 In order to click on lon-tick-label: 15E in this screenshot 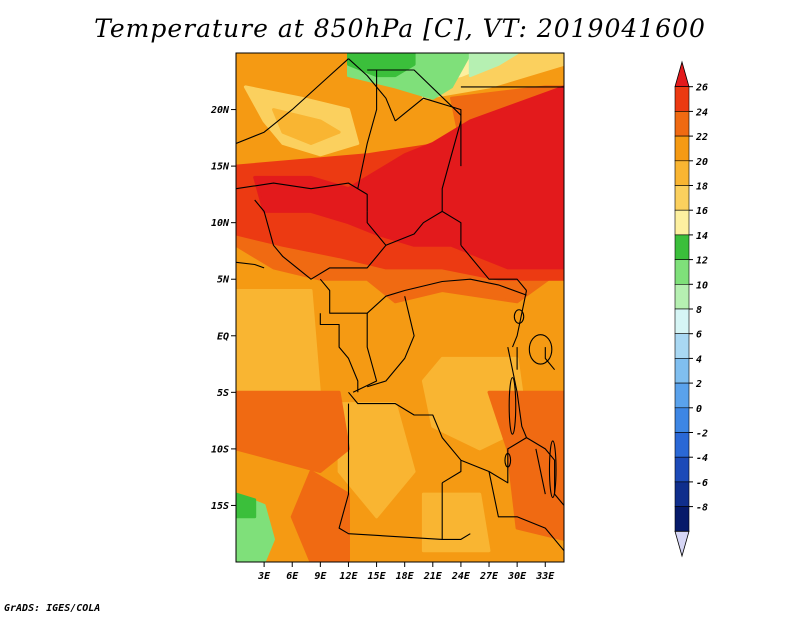, I will do `click(377, 576)`.